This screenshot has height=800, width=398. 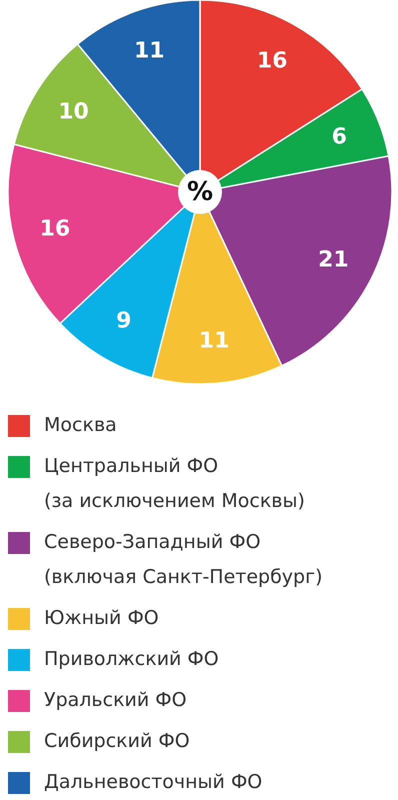 What do you see at coordinates (124, 321) in the screenshot?
I see `data-label: 9` at bounding box center [124, 321].